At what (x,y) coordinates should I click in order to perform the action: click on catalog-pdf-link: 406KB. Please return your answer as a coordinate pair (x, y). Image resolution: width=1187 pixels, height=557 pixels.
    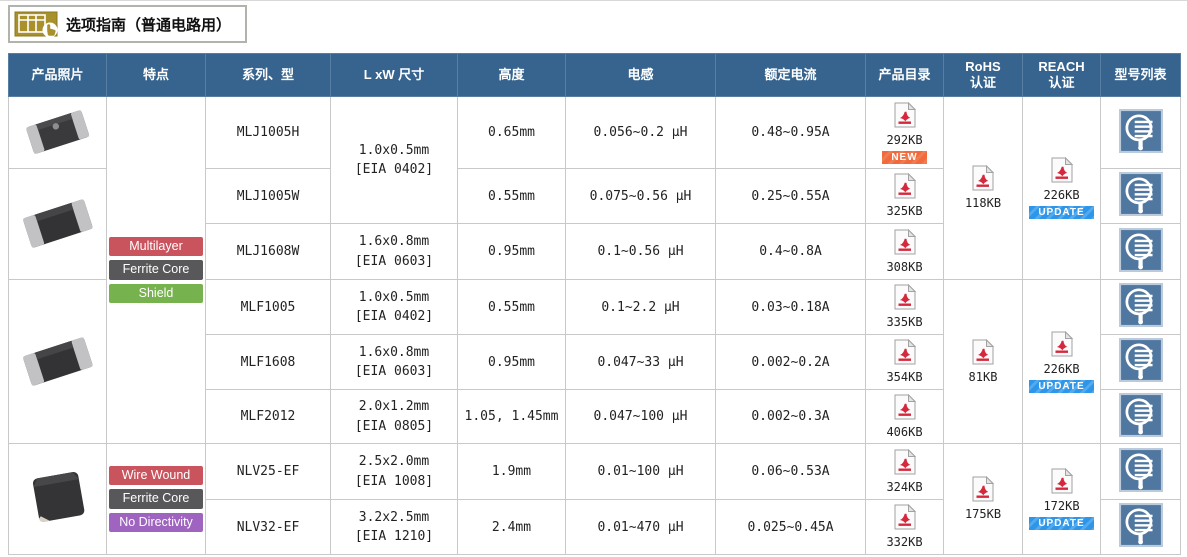
    Looking at the image, I should click on (904, 416).